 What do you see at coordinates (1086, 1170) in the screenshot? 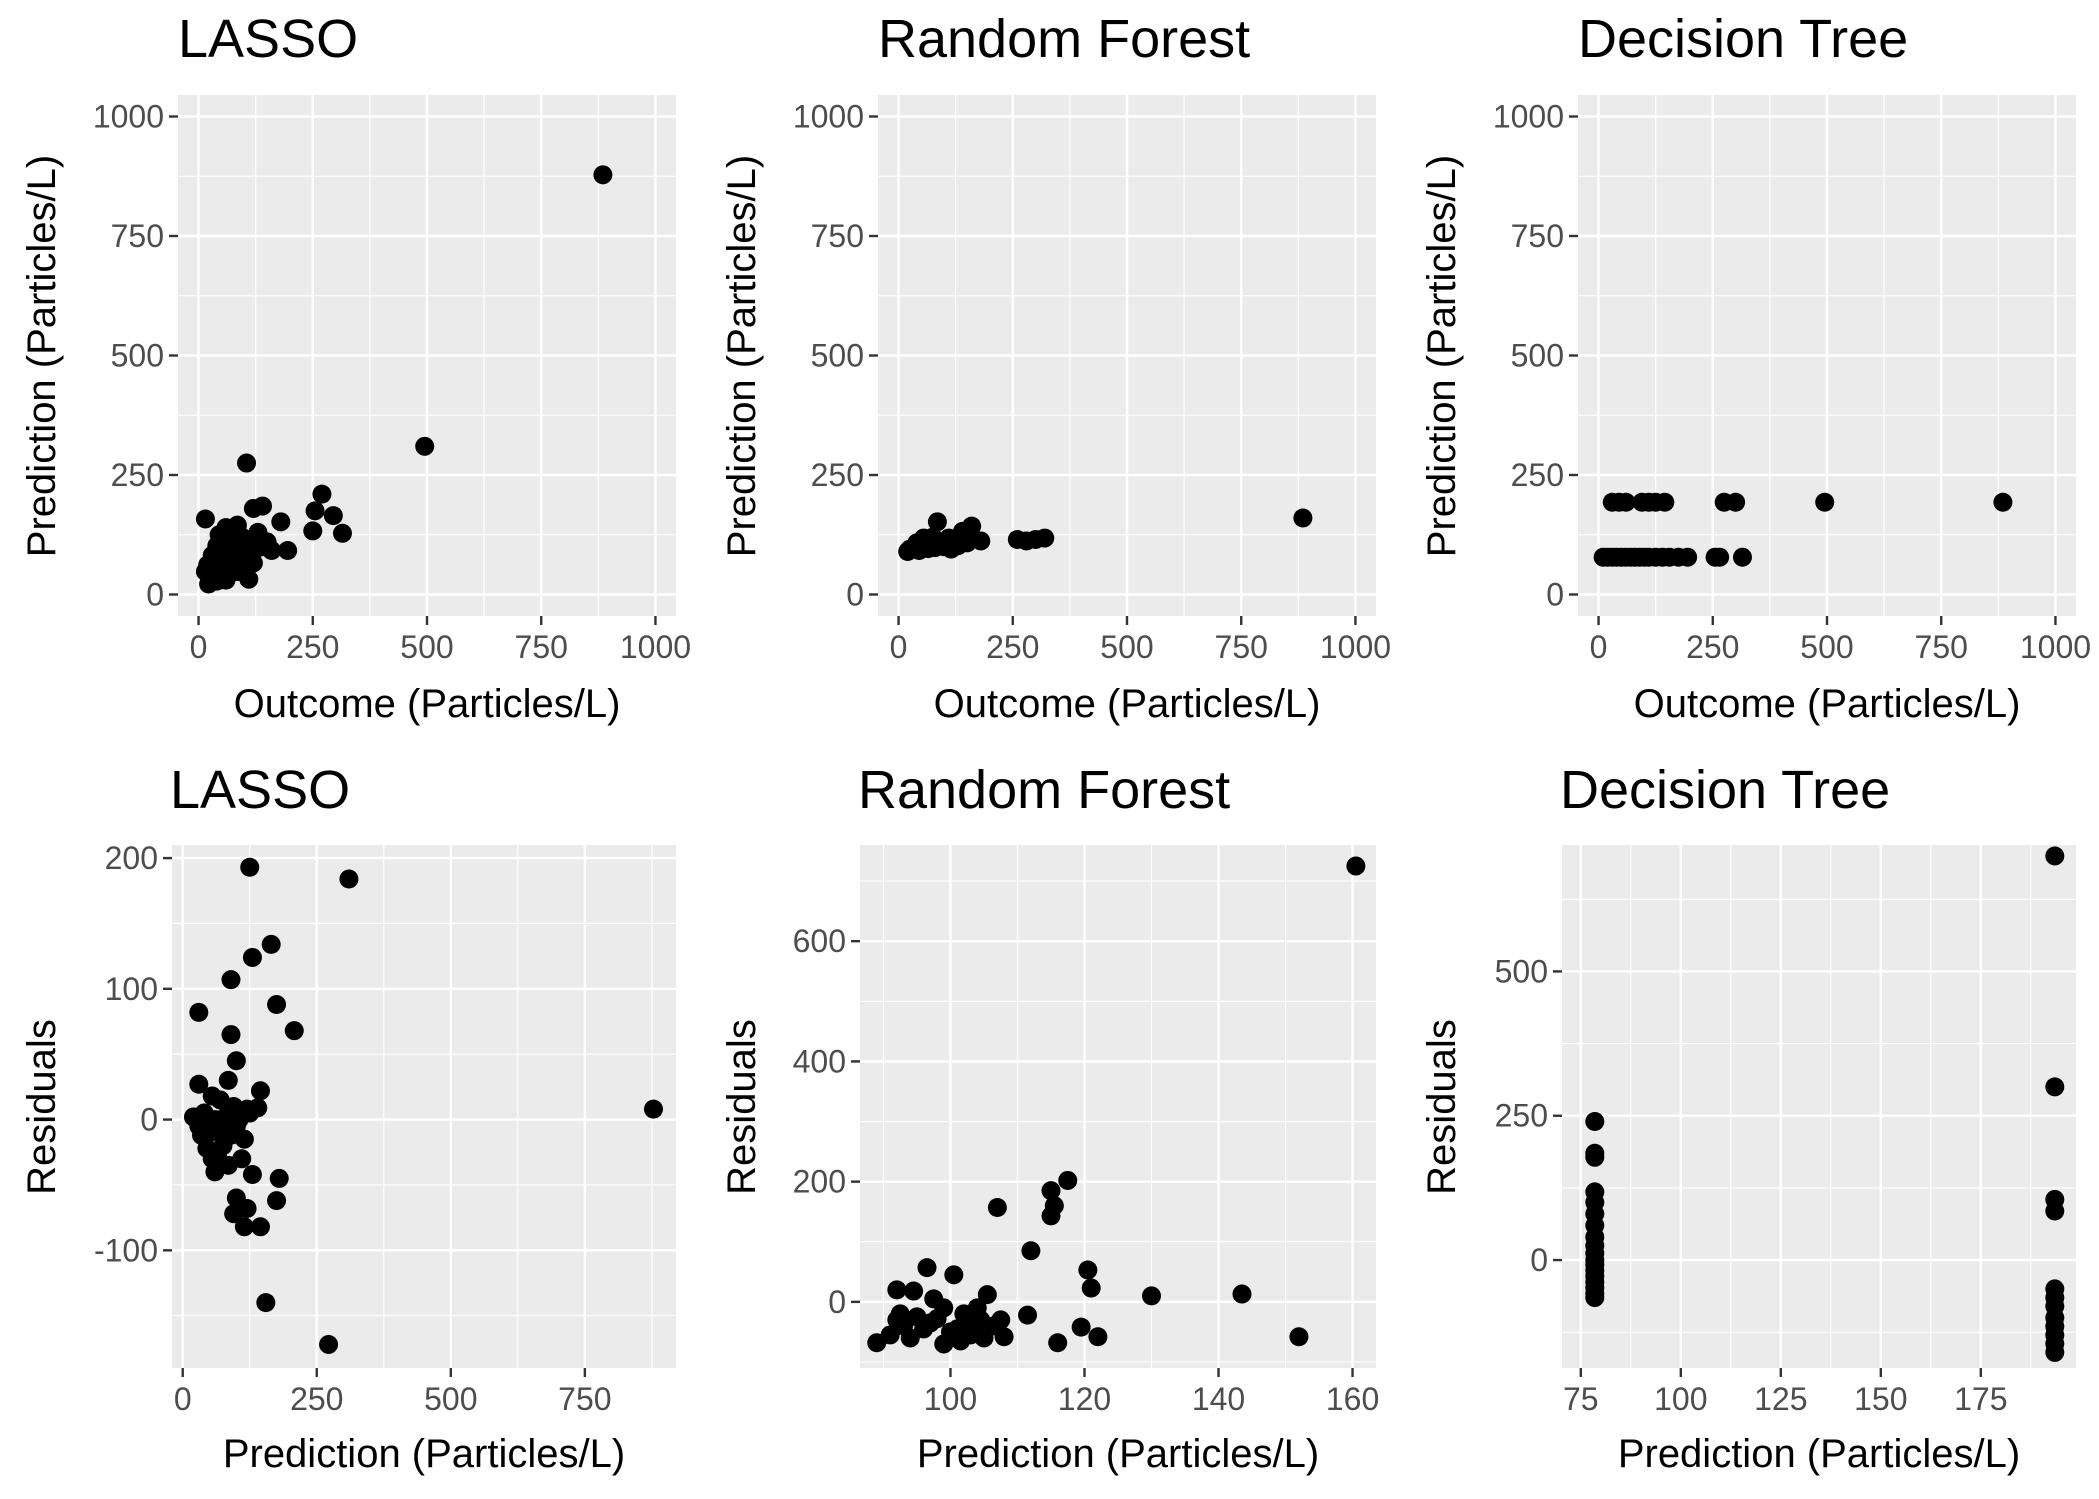
I see `axis-ticks: 100 120 140 160 0 200 400 600` at bounding box center [1086, 1170].